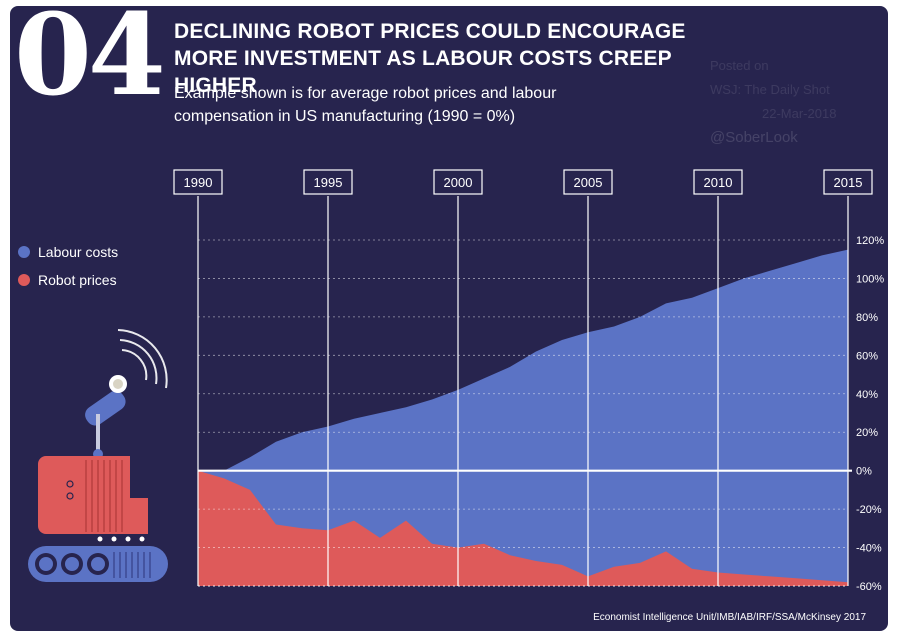 The height and width of the screenshot is (640, 902). I want to click on watermark-line: WSJ: The Daily Shot, so click(770, 89).